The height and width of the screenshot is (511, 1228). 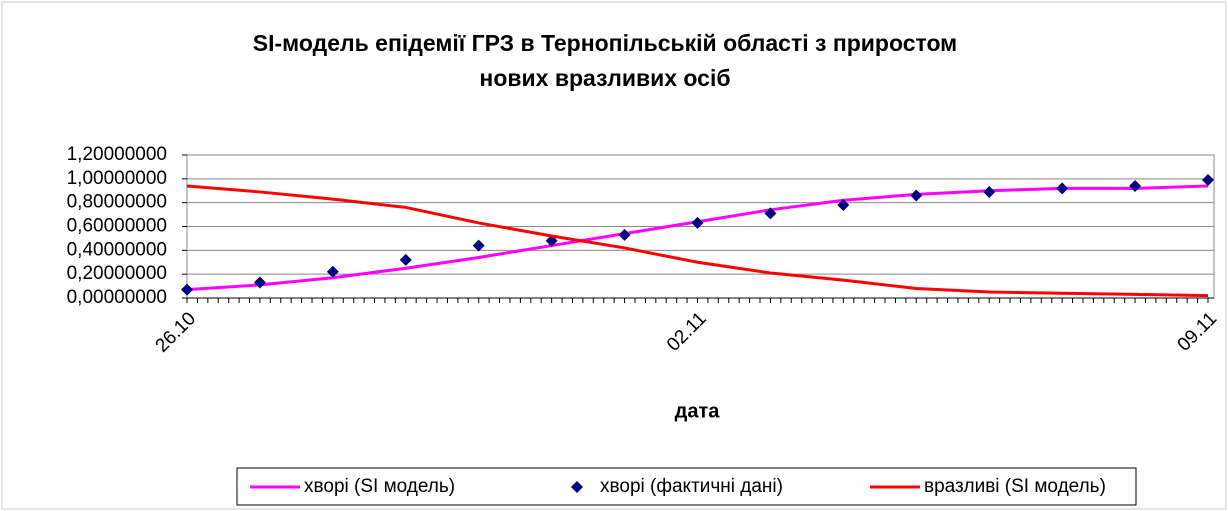 What do you see at coordinates (577, 487) in the screenshot?
I see `legend-swatch` at bounding box center [577, 487].